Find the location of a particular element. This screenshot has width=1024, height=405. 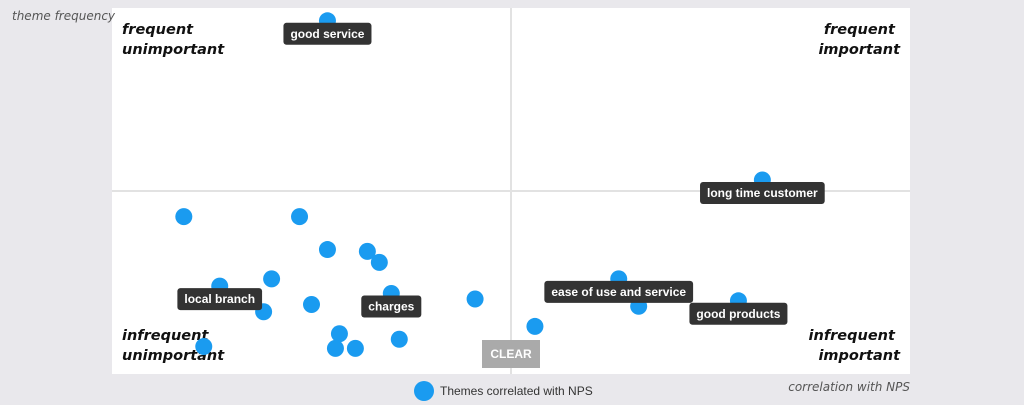

quadrant-label-top-left: frequent unimportant is located at coordinates (173, 40).